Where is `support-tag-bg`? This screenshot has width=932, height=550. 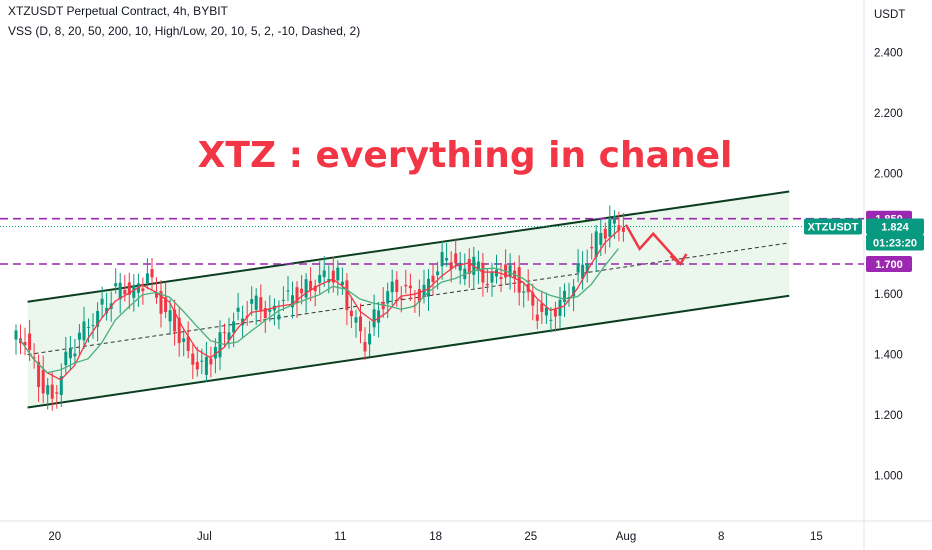 support-tag-bg is located at coordinates (889, 264).